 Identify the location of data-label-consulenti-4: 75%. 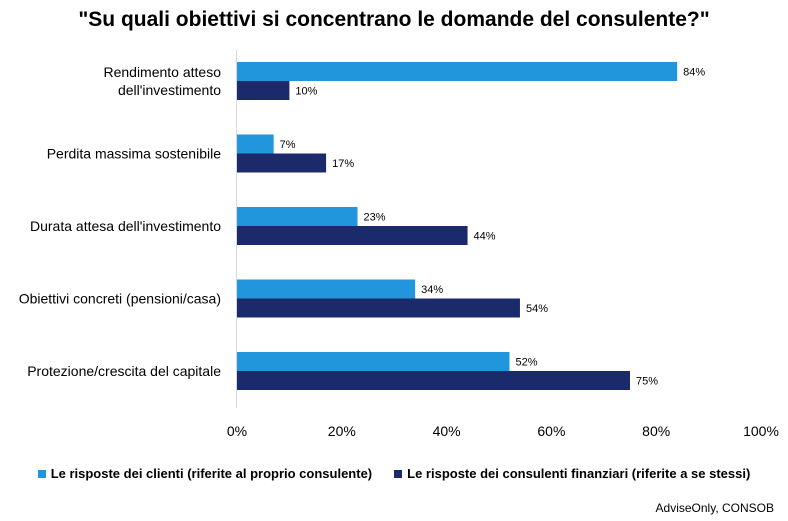
(647, 382).